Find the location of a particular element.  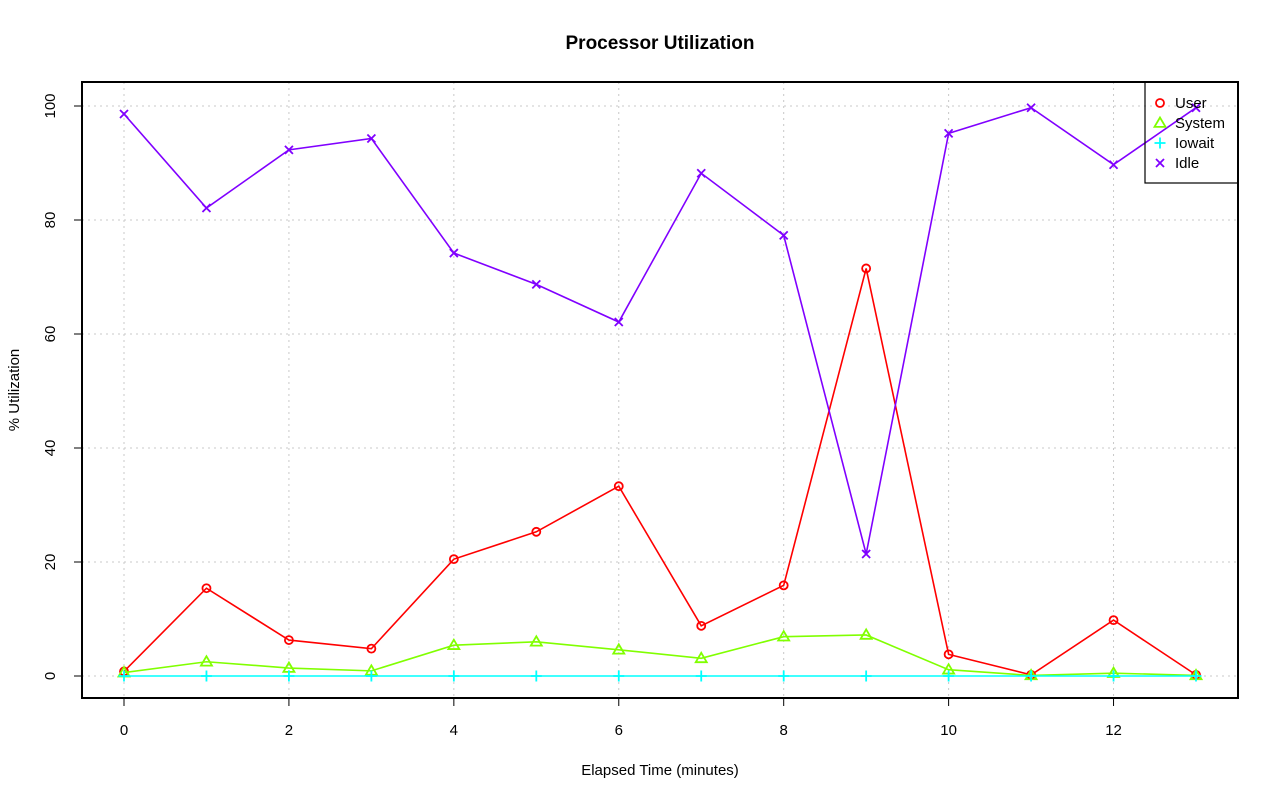

series-system is located at coordinates (660, 654).